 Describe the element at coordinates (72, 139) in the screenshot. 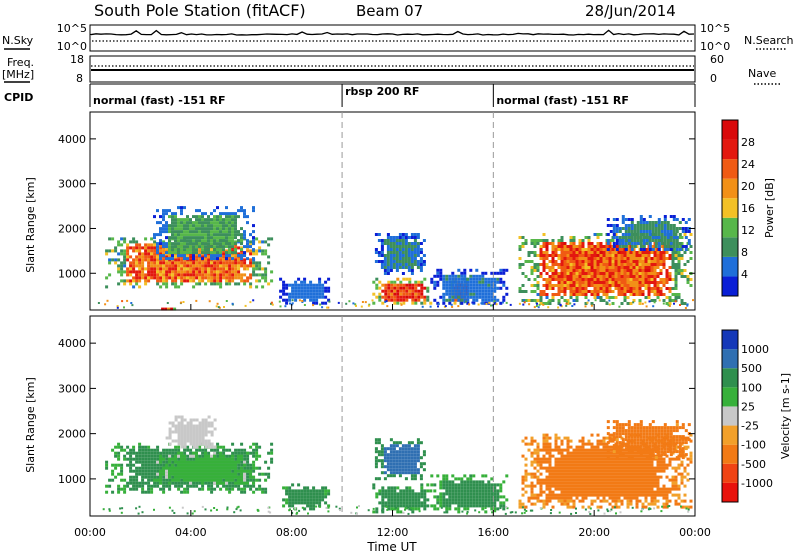

I see `y-tick-label: 4000` at that location.